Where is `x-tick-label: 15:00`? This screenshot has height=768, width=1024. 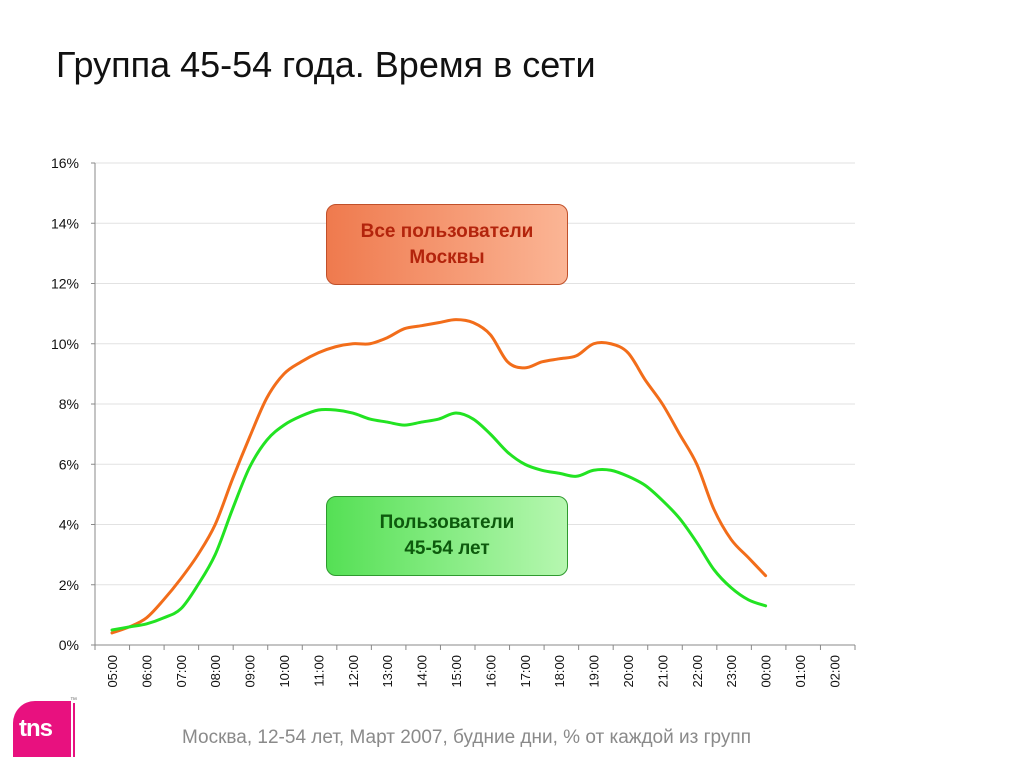 x-tick-label: 15:00 is located at coordinates (456, 671).